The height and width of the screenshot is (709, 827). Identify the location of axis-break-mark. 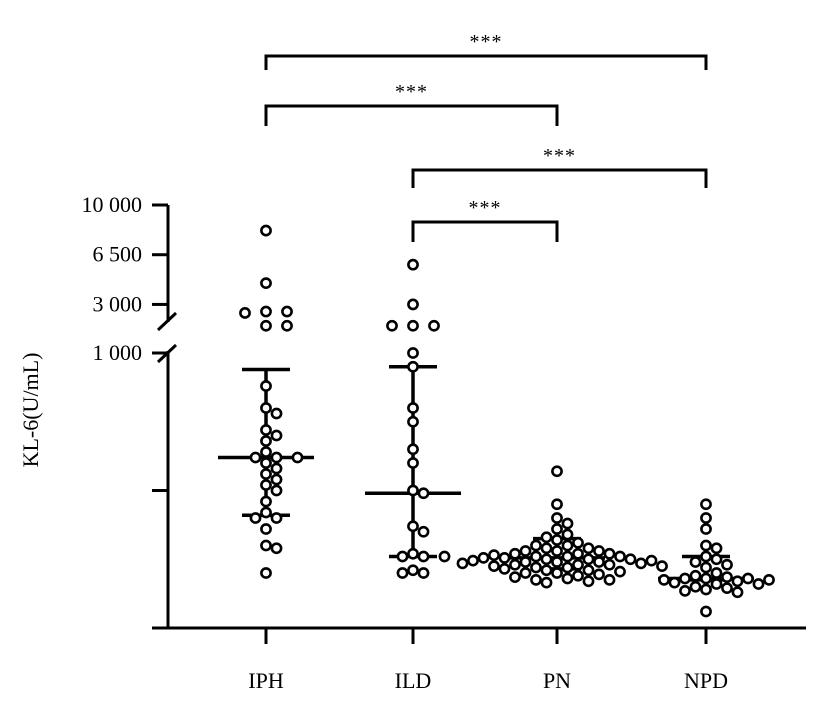
(167, 321).